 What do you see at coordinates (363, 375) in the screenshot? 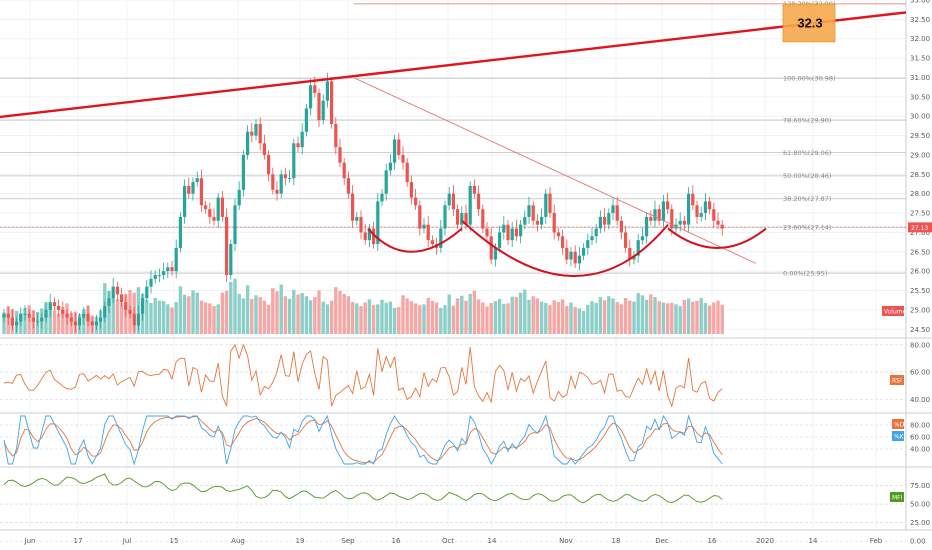
I see `rsi-line` at bounding box center [363, 375].